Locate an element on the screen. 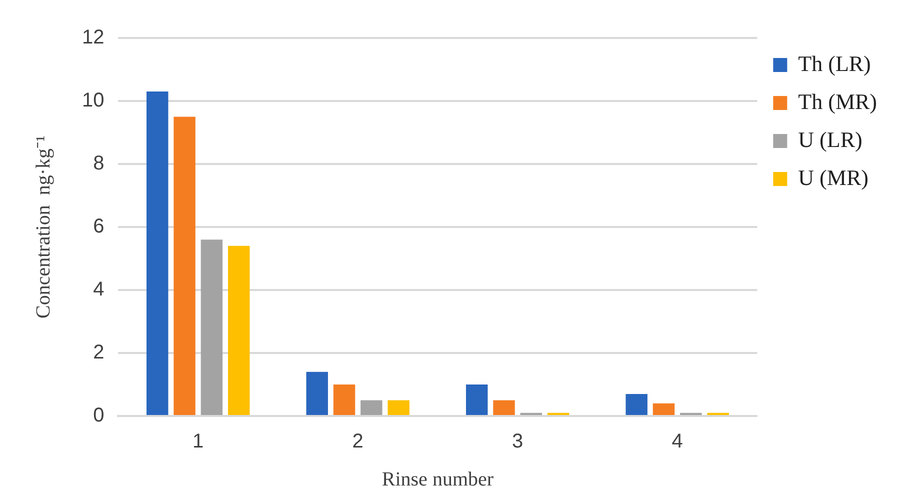  y-tick-label: 2 is located at coordinates (98, 353).